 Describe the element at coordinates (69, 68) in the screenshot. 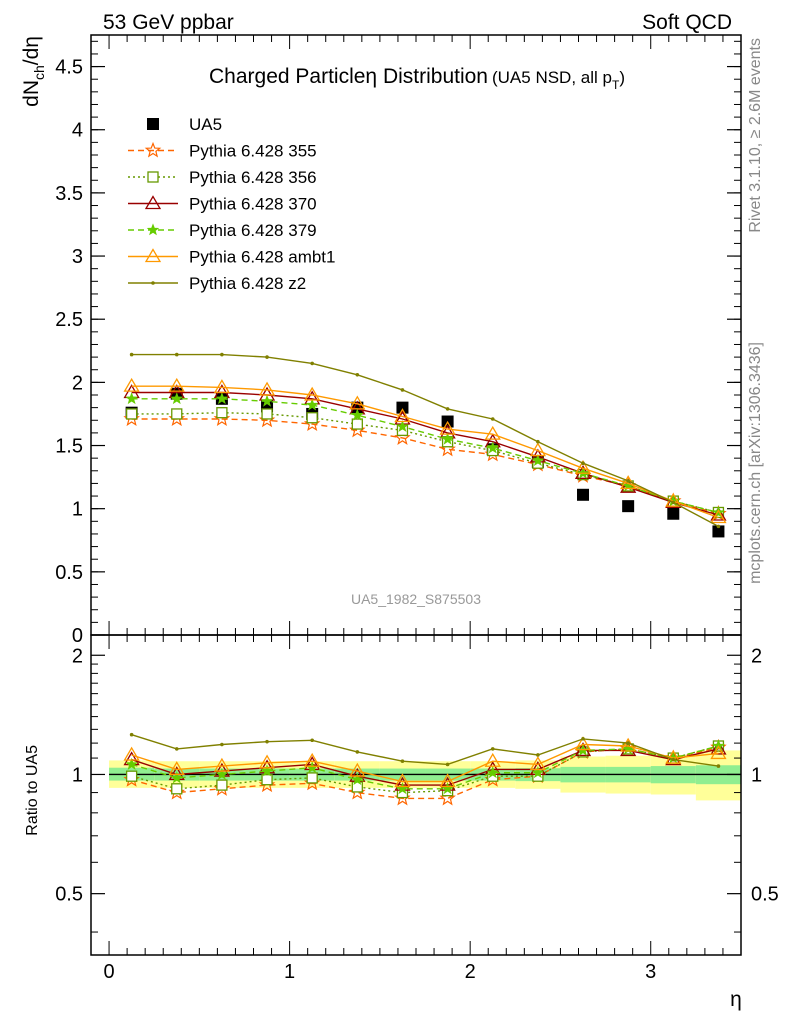

I see `main-y-tick-label: 4.5` at that location.